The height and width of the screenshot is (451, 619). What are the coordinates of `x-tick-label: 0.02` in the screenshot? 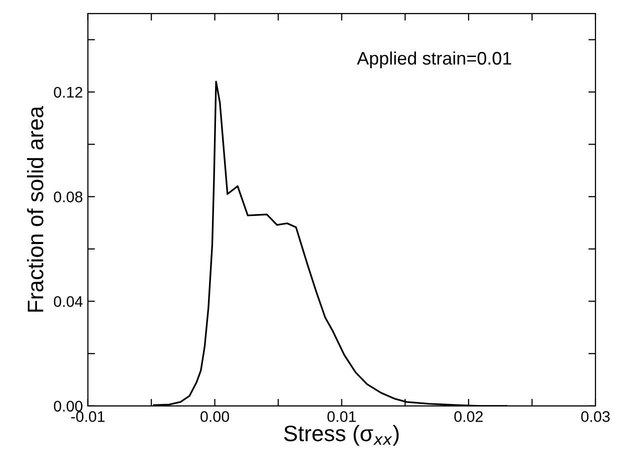 It's located at (468, 416).